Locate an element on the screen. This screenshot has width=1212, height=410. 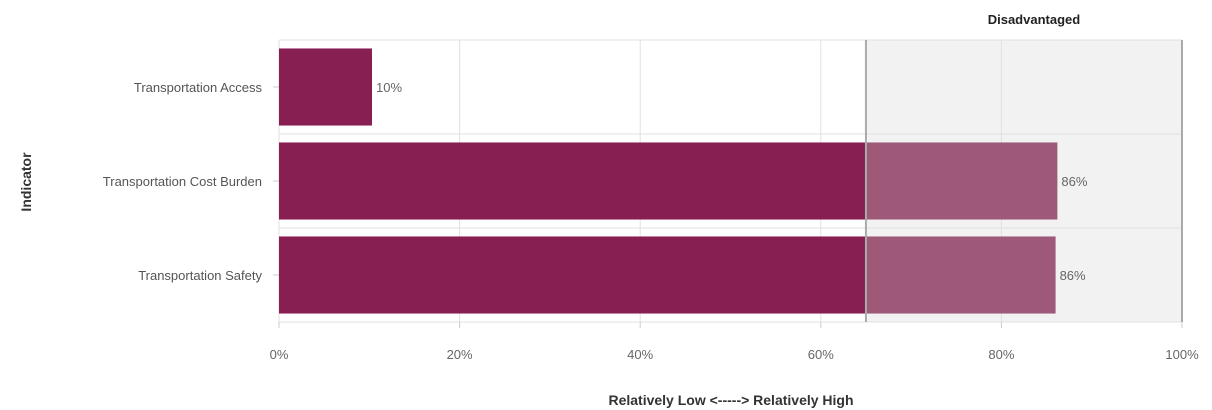
x-tick-label: 80% is located at coordinates (1001, 354).